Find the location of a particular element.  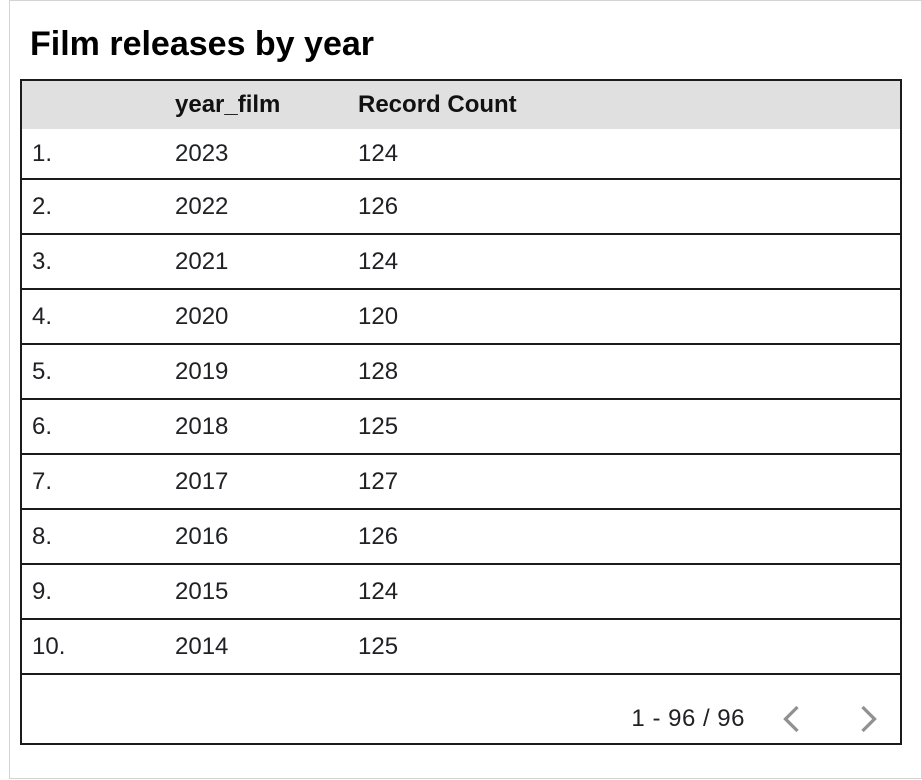

table-row: 8. 2016 126 is located at coordinates (461, 535).